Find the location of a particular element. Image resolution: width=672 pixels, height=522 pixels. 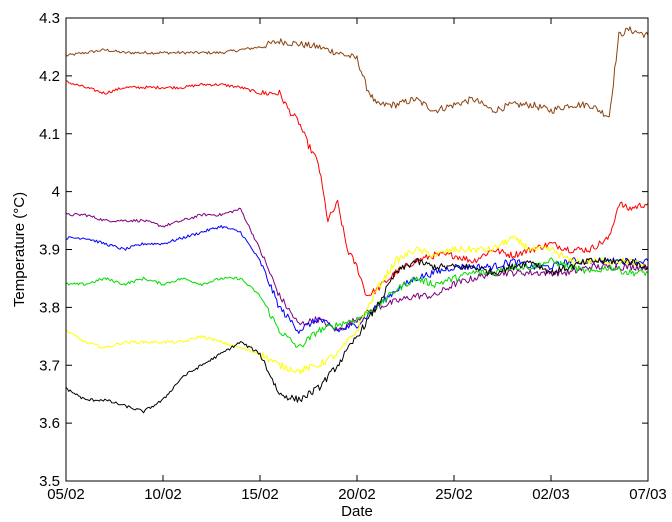

x-tick-label: 05/02 is located at coordinates (66, 494).